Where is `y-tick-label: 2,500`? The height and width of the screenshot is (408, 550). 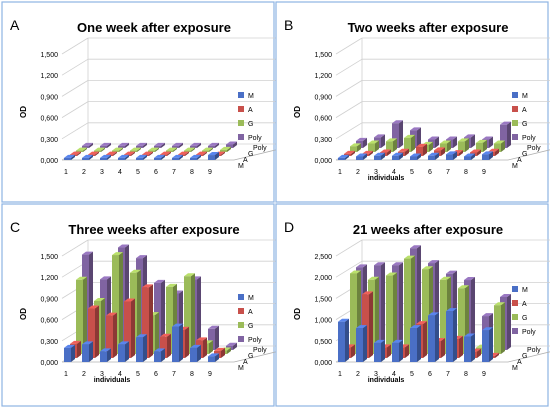 y-tick-label: 2,500 is located at coordinates (323, 257).